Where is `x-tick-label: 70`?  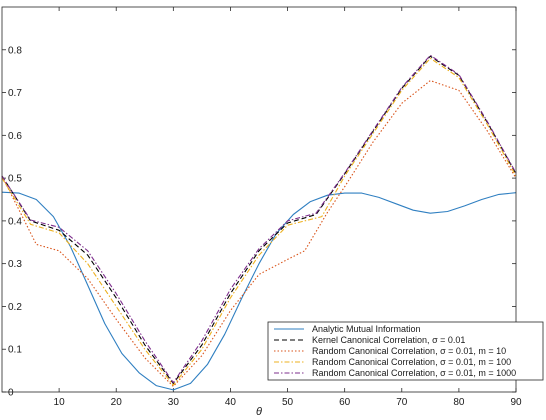
x-tick-label: 70 is located at coordinates (402, 402).